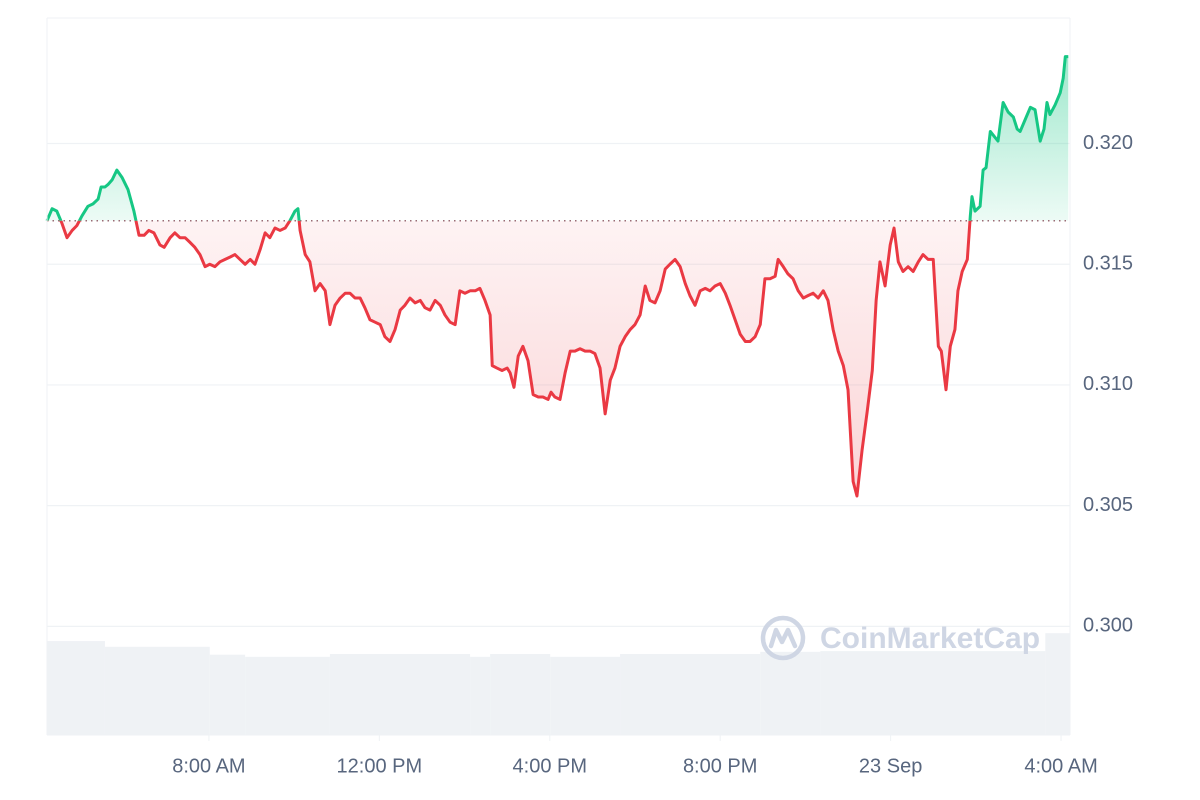 The width and height of the screenshot is (1200, 800). I want to click on y-tick-label: 0.310, so click(1108, 384).